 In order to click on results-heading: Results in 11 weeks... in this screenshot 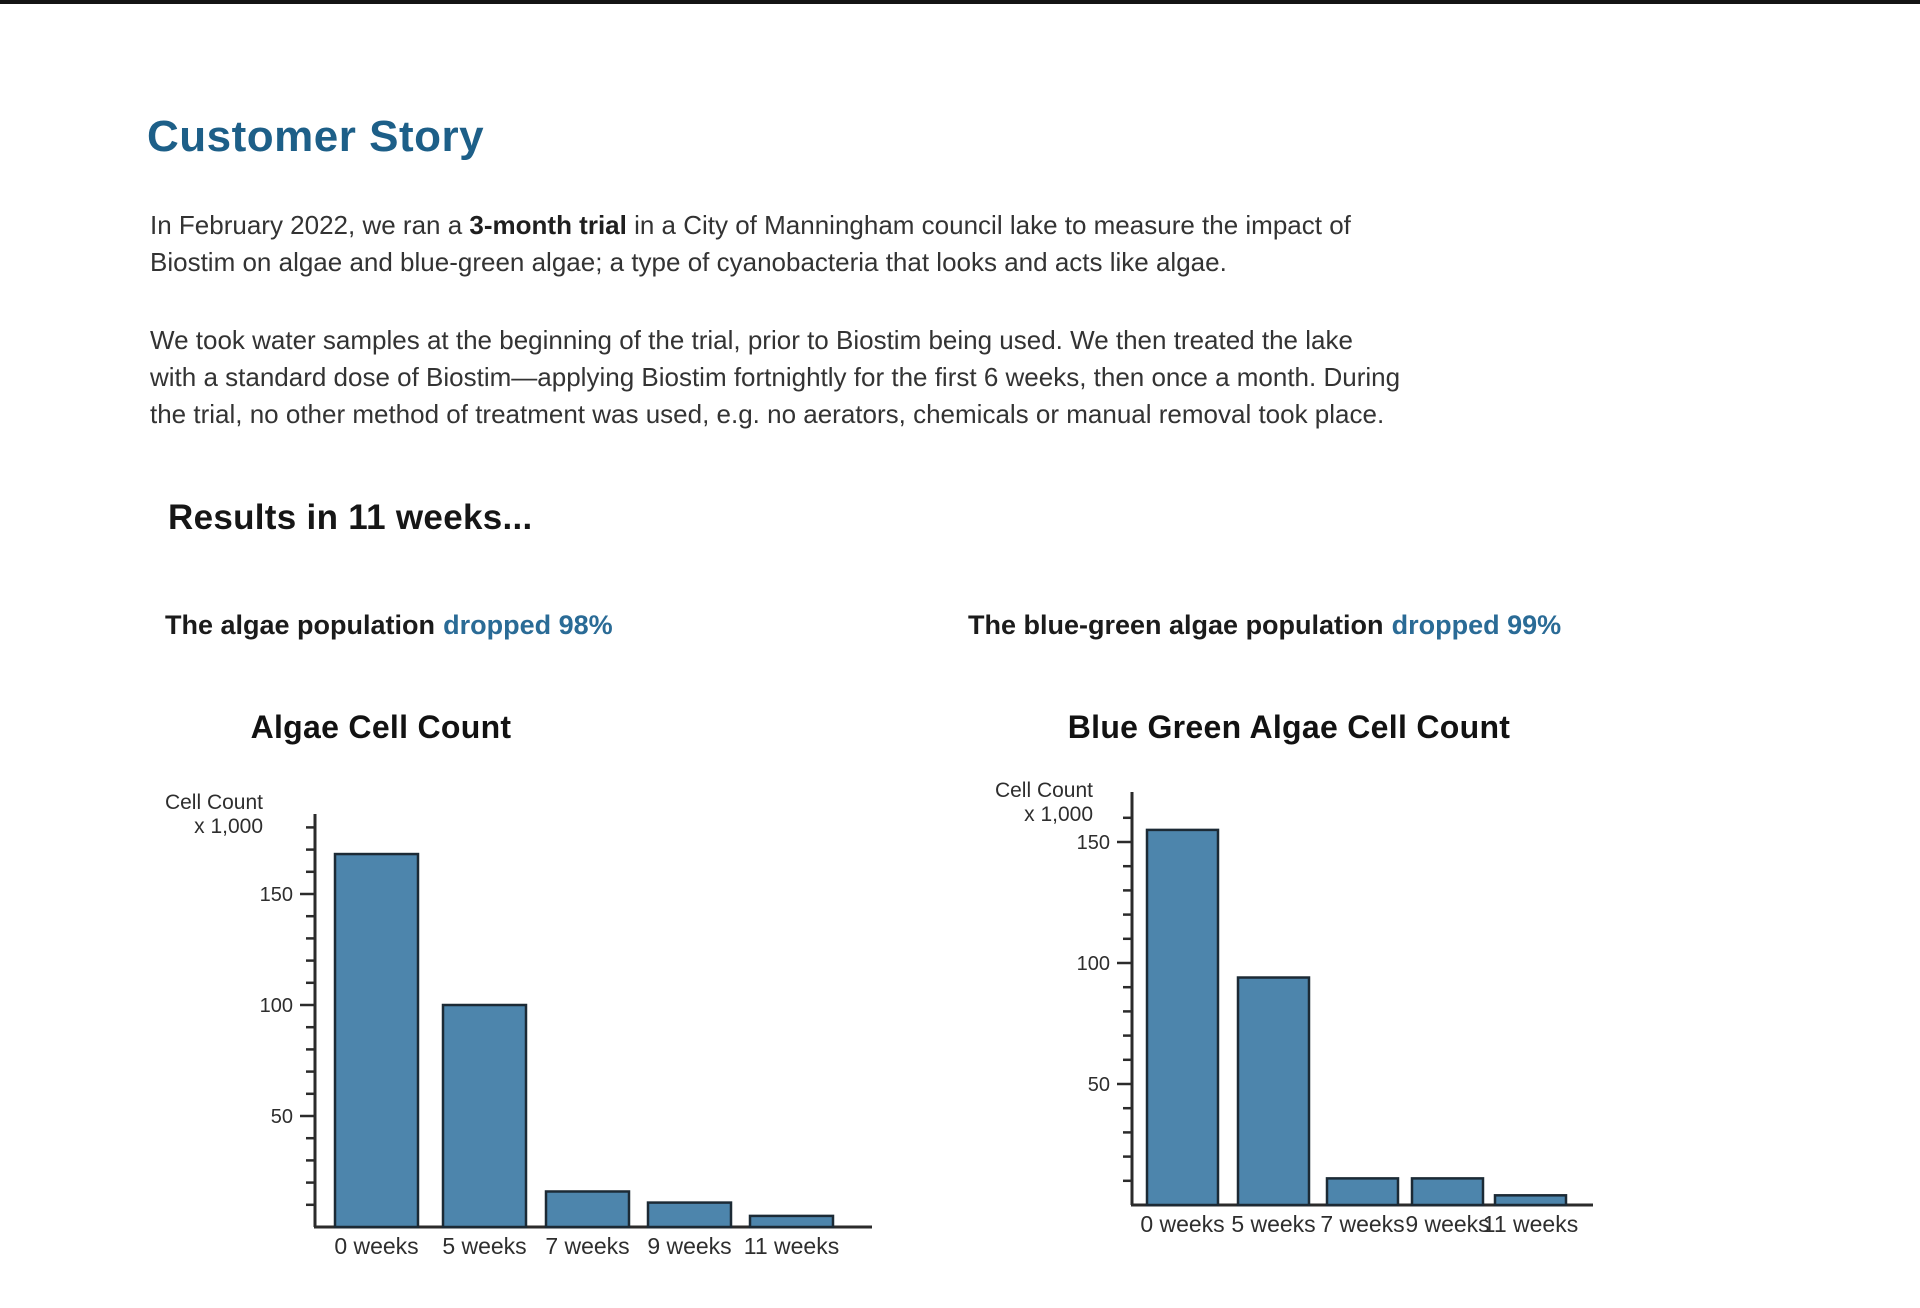, I will do `click(350, 517)`.